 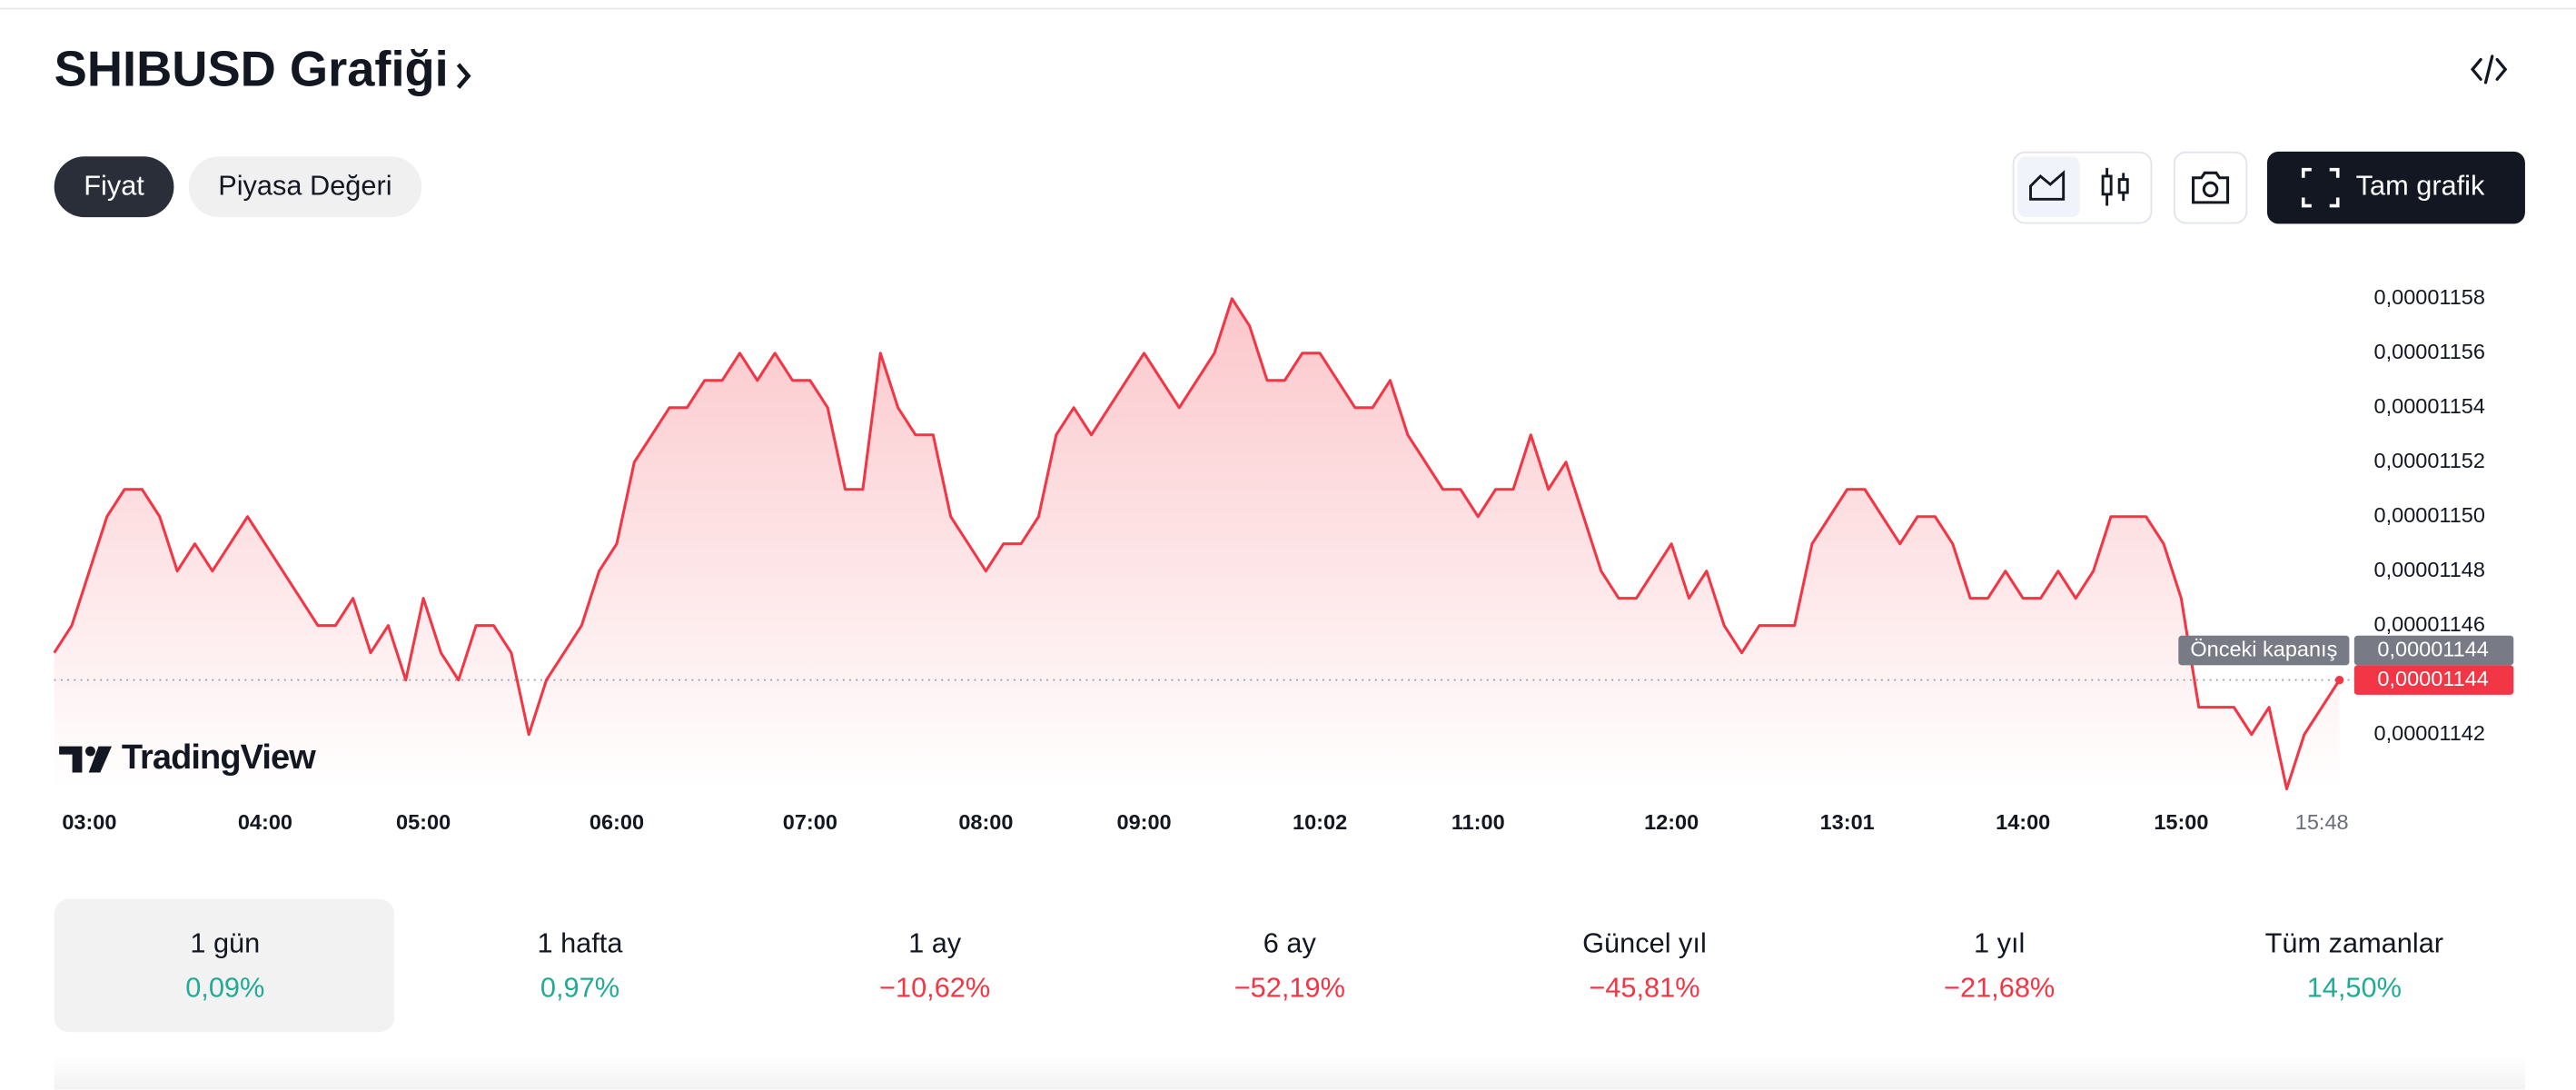 I want to click on area-icon, so click(x=2047, y=185).